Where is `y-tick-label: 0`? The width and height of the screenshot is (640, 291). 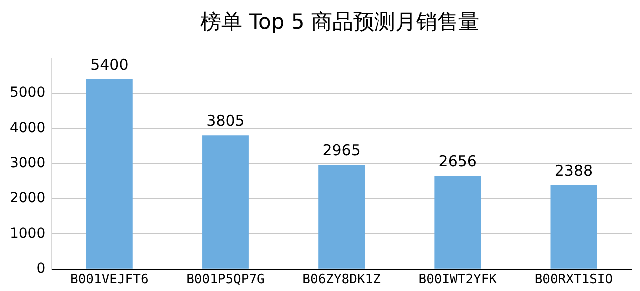 y-tick-label: 0 is located at coordinates (41, 269).